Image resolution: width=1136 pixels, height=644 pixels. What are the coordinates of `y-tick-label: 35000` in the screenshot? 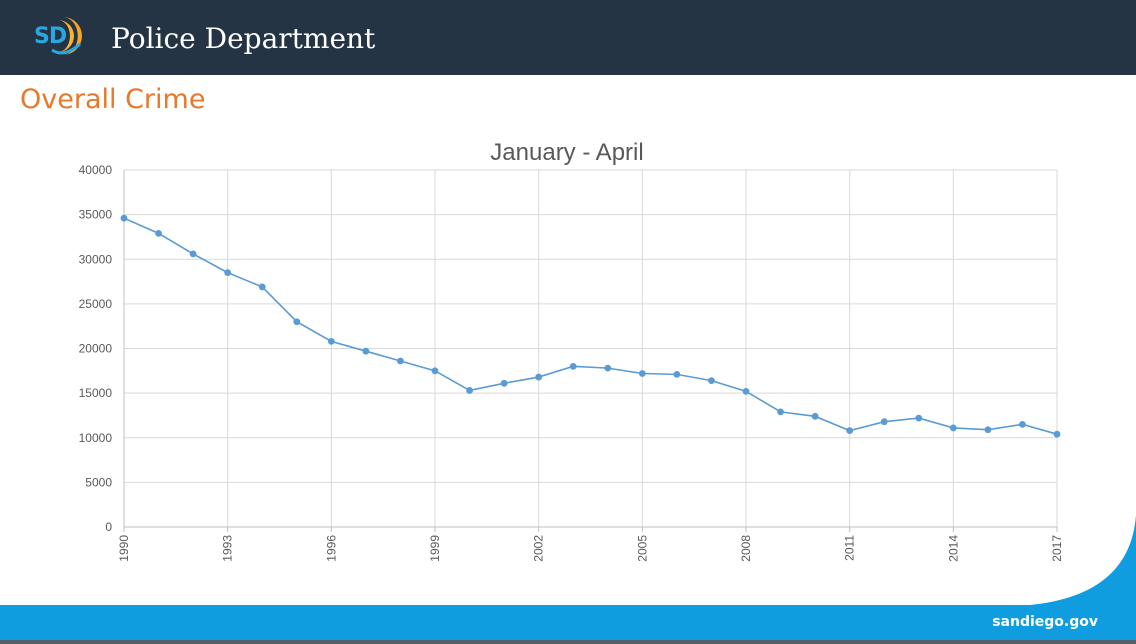 It's located at (96, 215).